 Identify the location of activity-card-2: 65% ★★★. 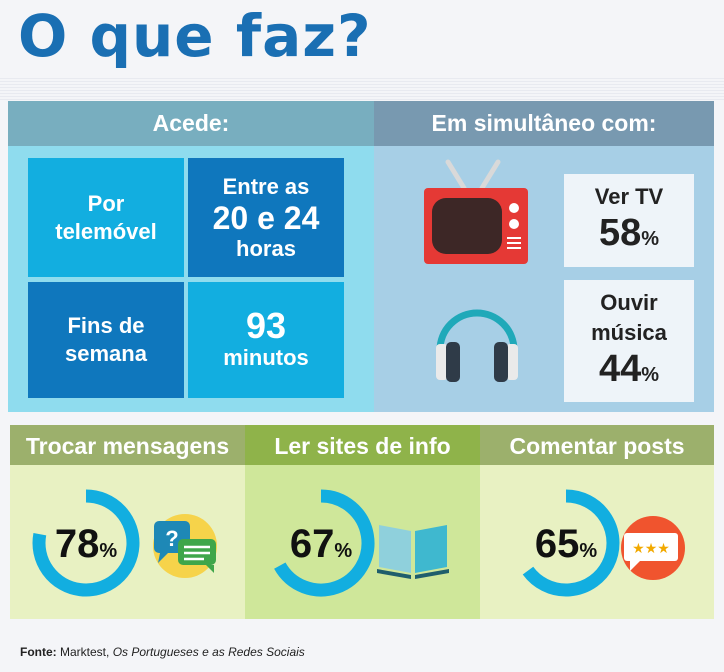
(597, 542).